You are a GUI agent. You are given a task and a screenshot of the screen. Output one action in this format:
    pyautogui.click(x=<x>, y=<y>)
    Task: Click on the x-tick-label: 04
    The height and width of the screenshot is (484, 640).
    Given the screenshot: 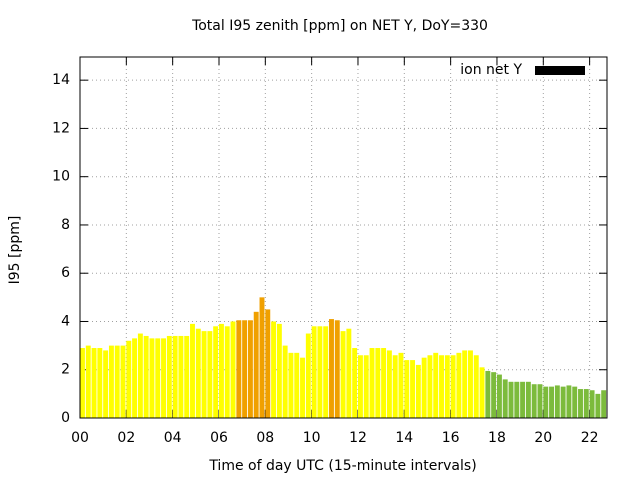 What is the action you would take?
    pyautogui.click(x=173, y=438)
    